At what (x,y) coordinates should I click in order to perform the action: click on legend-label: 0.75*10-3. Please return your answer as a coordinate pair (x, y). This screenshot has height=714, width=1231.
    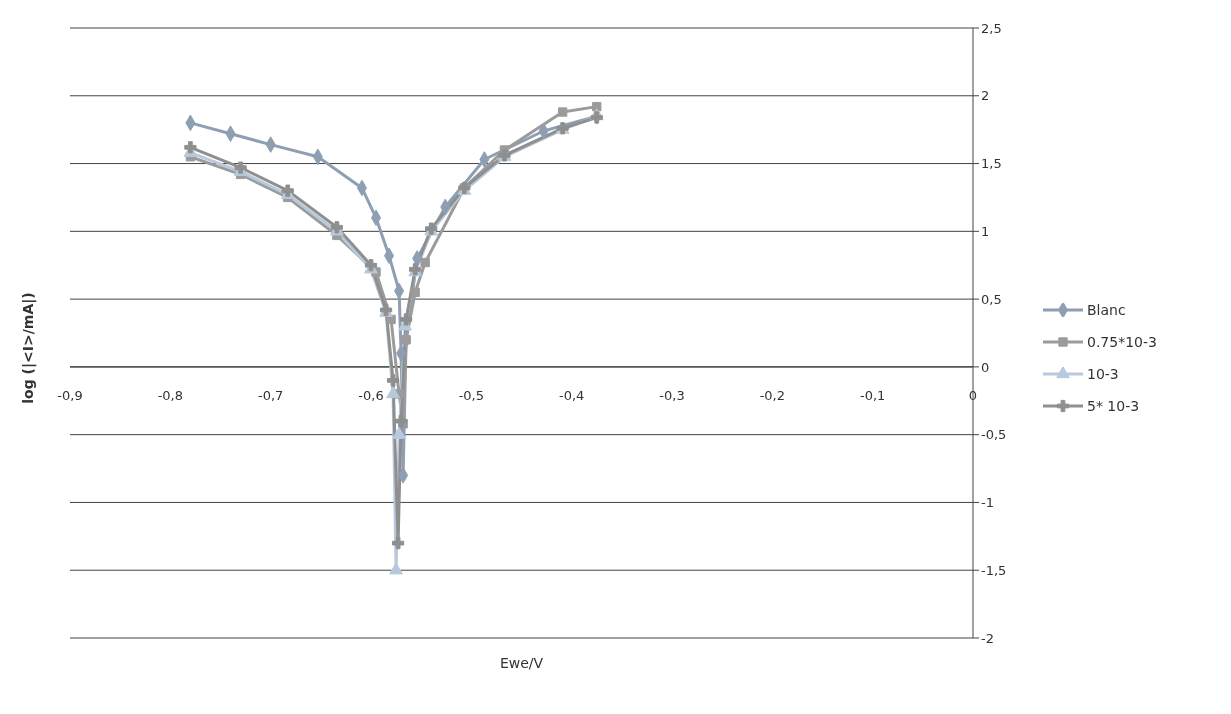
    Looking at the image, I should click on (1122, 342).